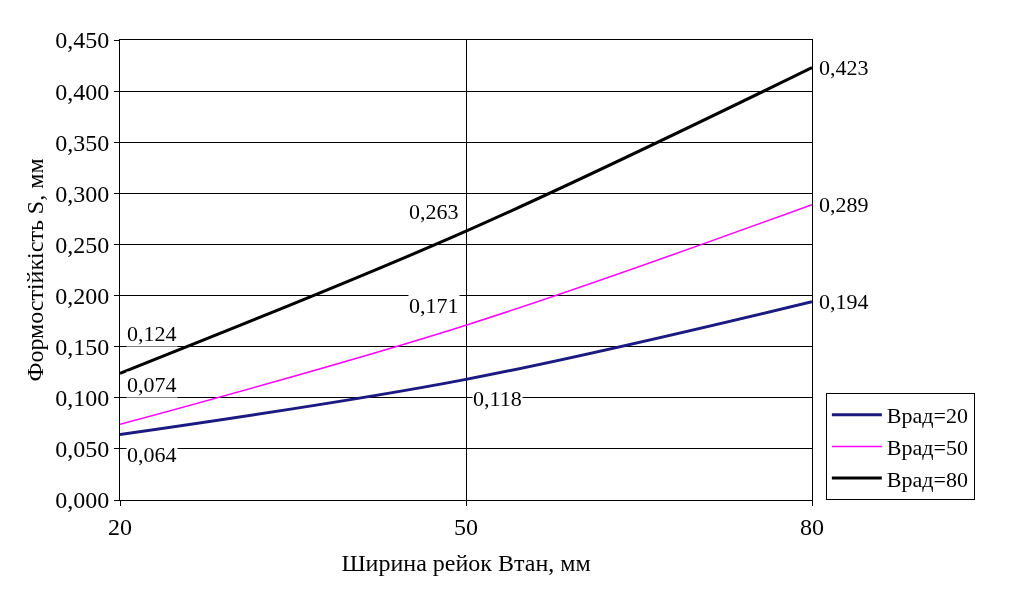 Image resolution: width=1022 pixels, height=590 pixels. I want to click on data-label: 0,263, so click(434, 211).